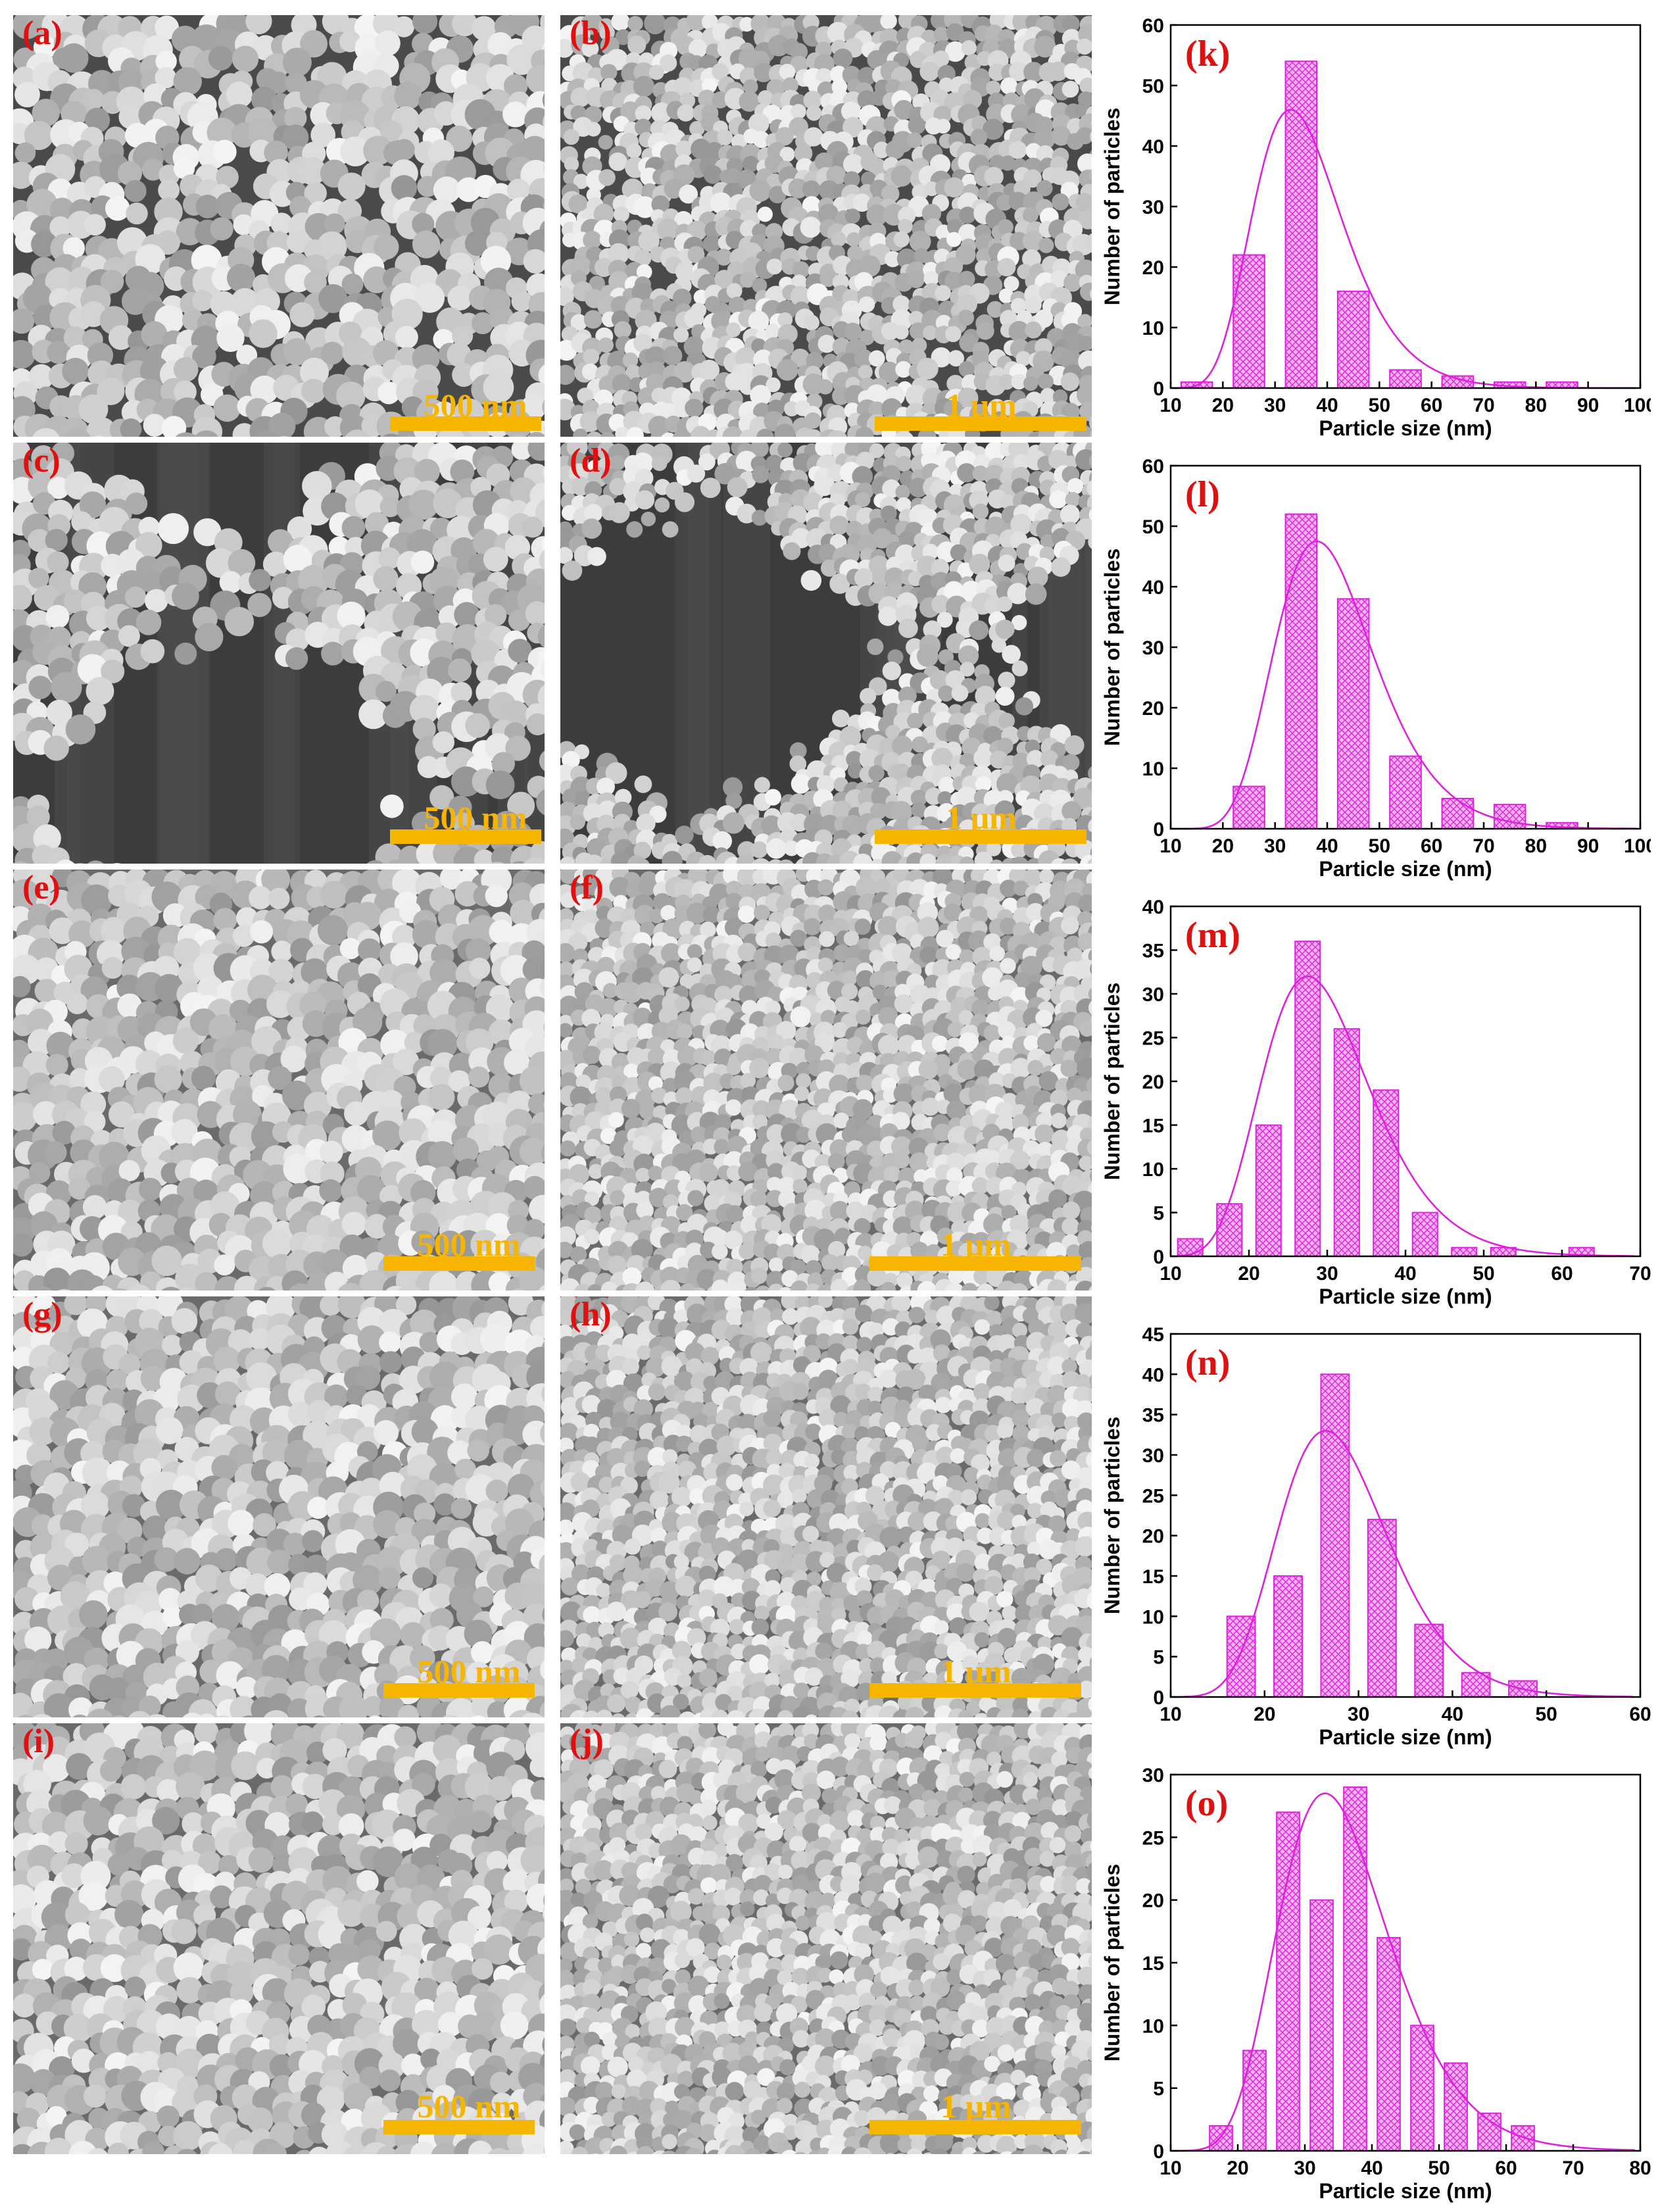  Describe the element at coordinates (279, 1506) in the screenshot. I see `sem-panel-g: (g) 500 nm` at that location.